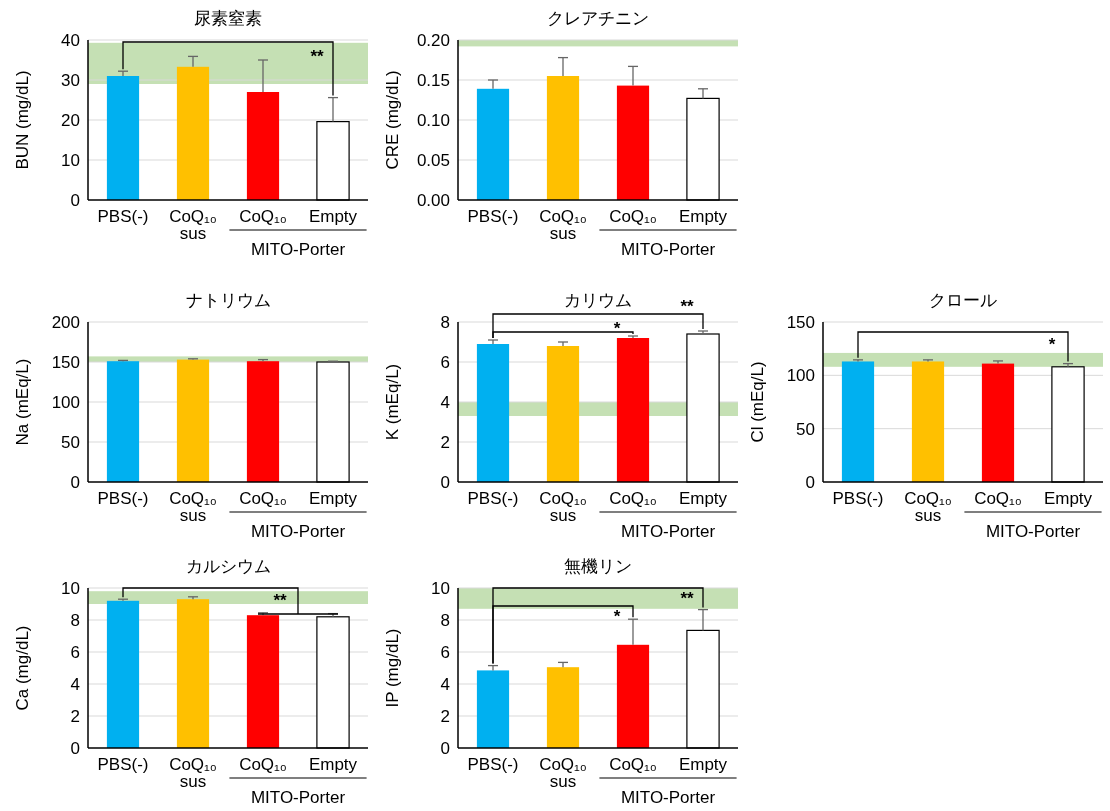 The image size is (1110, 811). What do you see at coordinates (70, 120) in the screenshot?
I see `y-tick-label: 20` at bounding box center [70, 120].